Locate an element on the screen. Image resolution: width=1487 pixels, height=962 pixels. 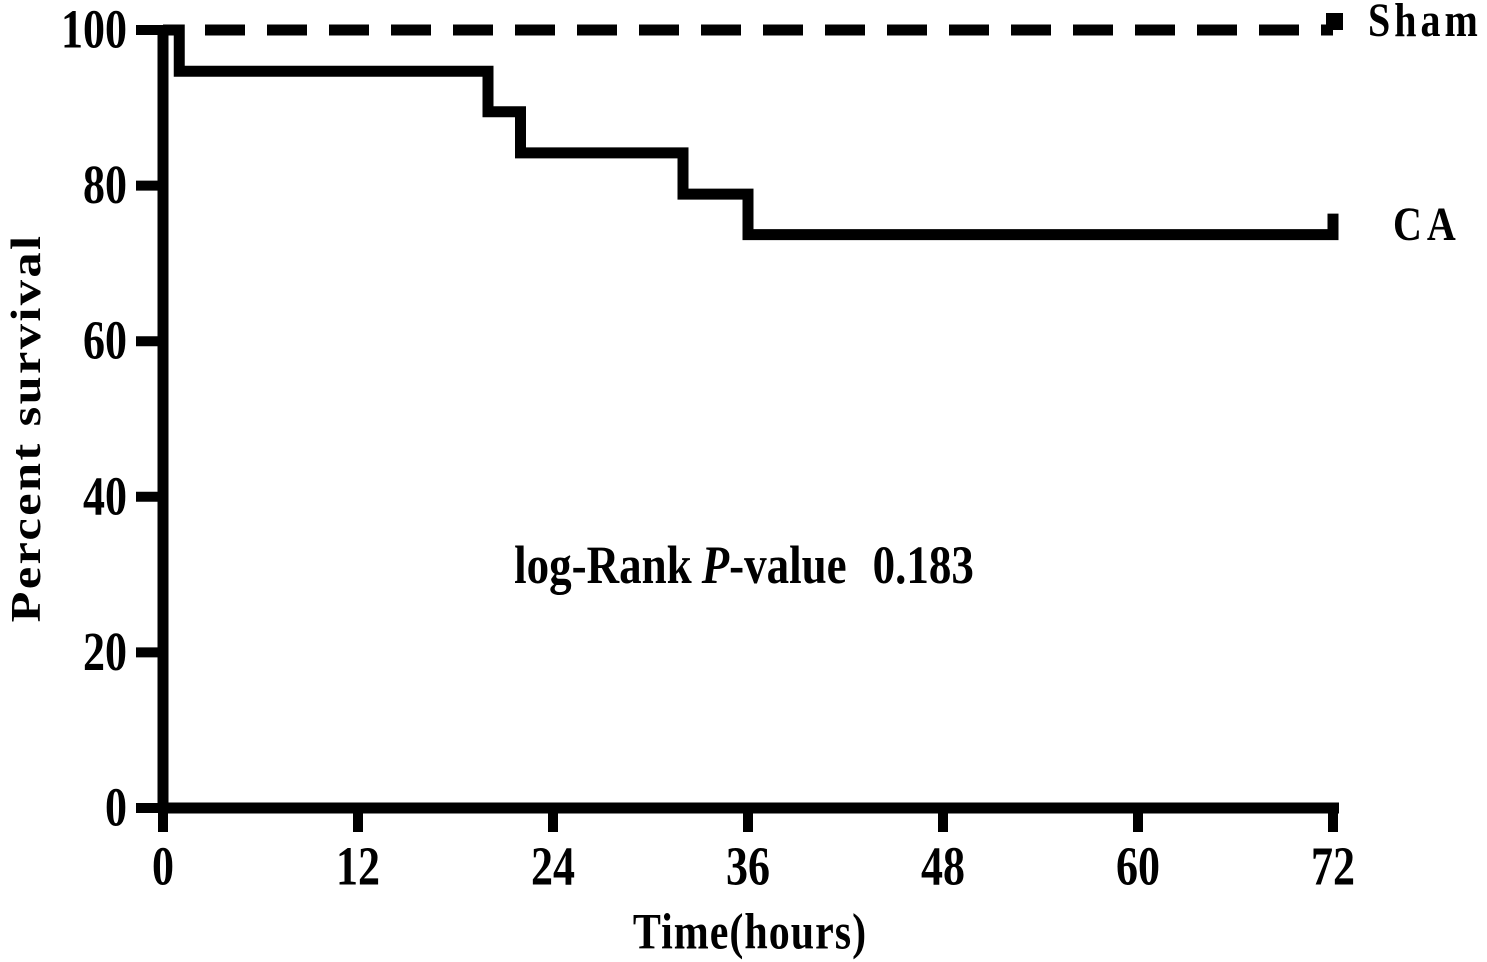
annotation-p-symbol: P is located at coordinates (715, 565).